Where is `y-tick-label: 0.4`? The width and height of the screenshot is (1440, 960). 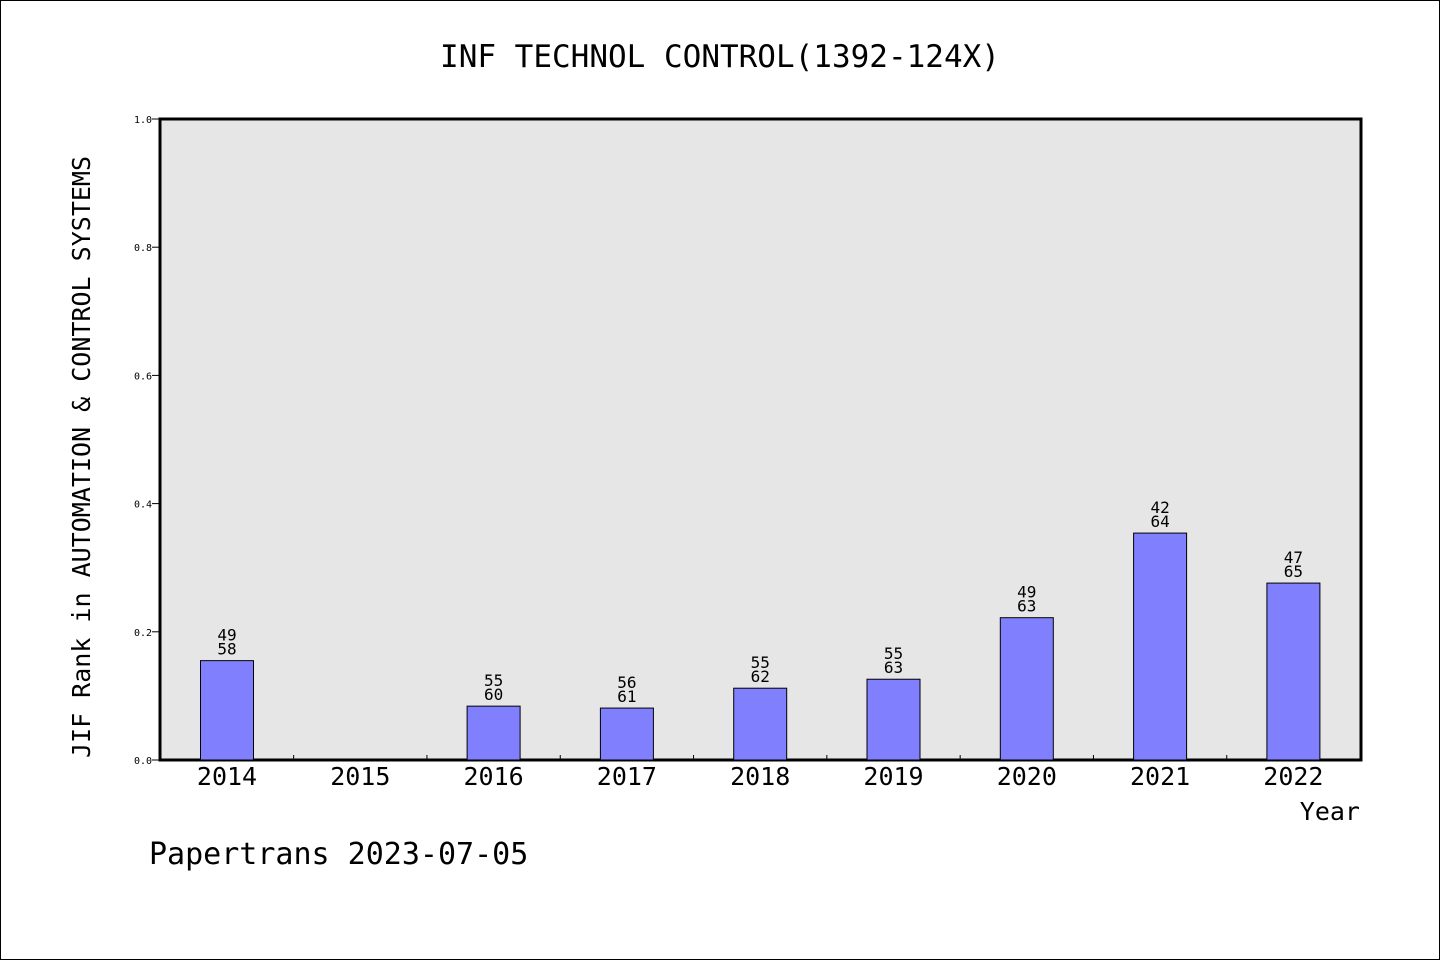 y-tick-label: 0.4 is located at coordinates (143, 505).